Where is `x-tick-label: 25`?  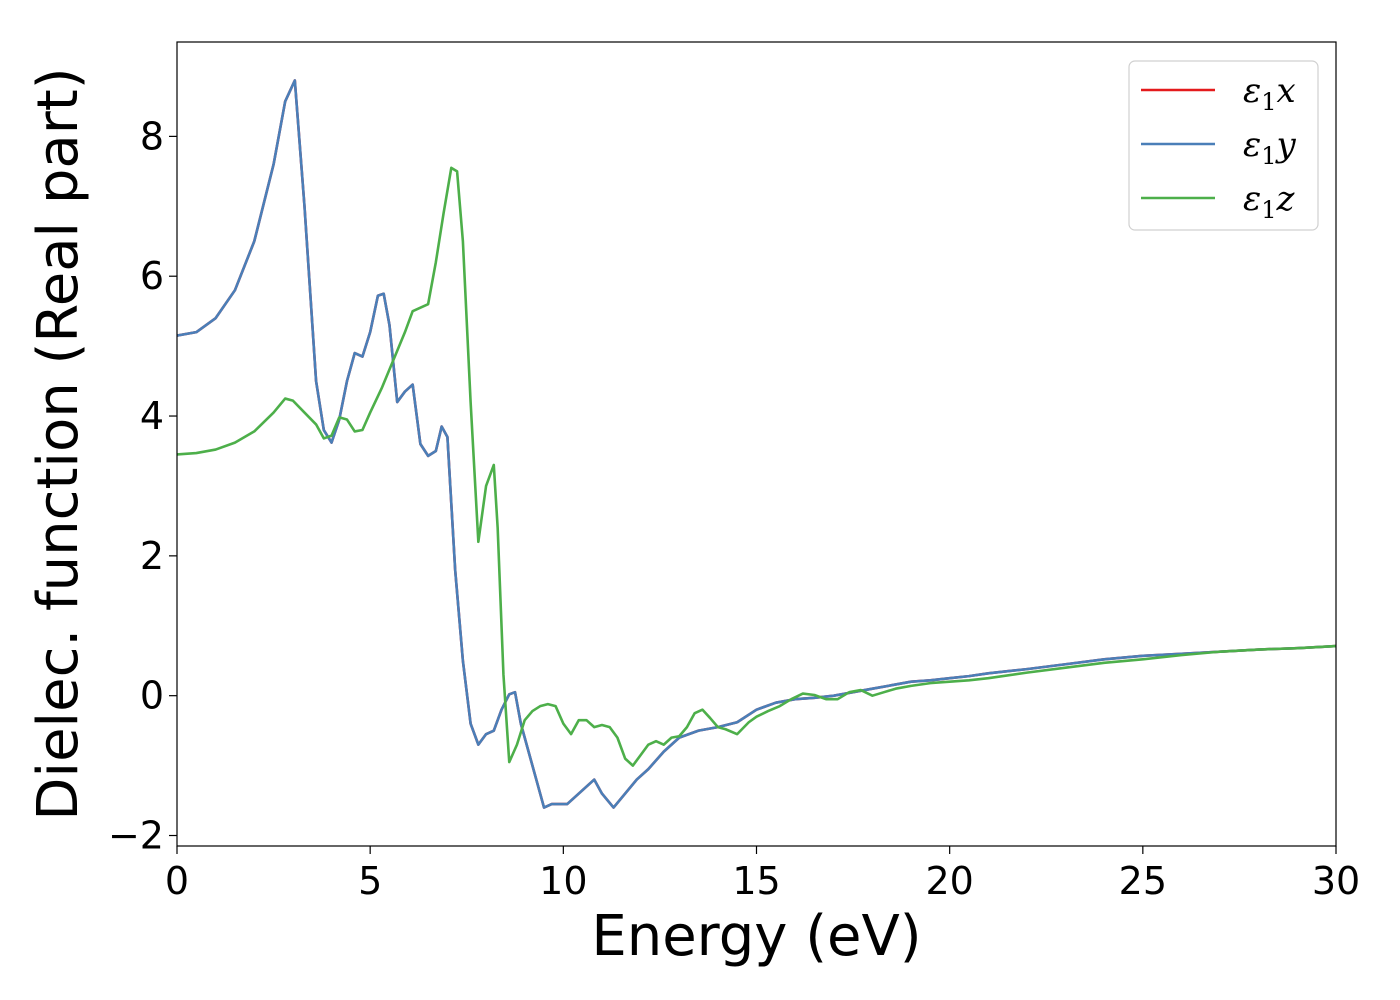
x-tick-label: 25 is located at coordinates (1143, 881).